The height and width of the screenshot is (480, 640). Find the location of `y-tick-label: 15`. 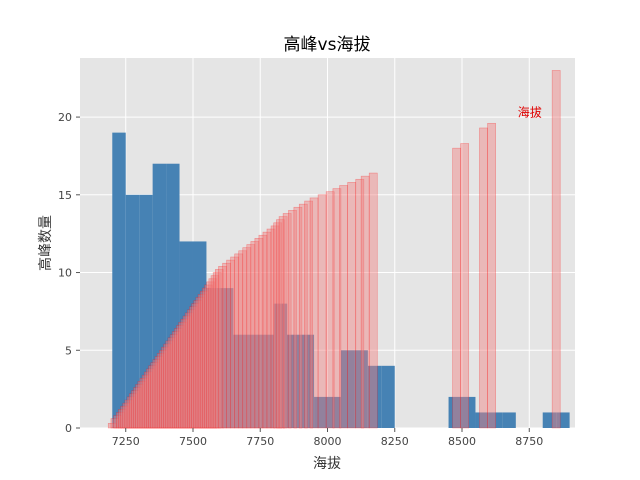

y-tick-label: 15 is located at coordinates (65, 195).